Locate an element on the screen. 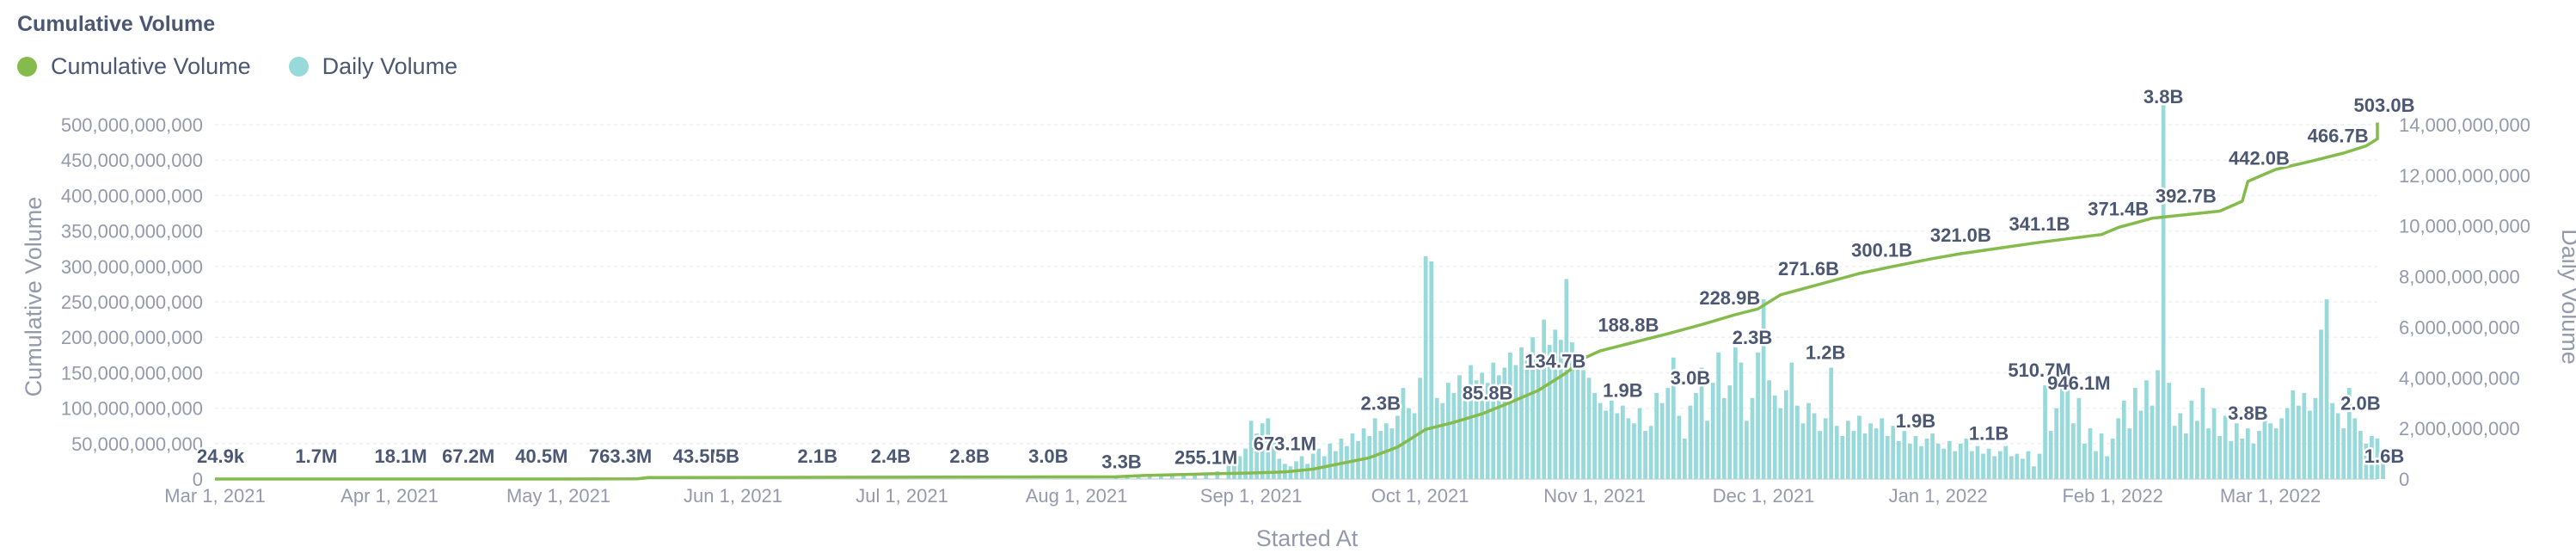  data-label: 1.7M is located at coordinates (316, 456).